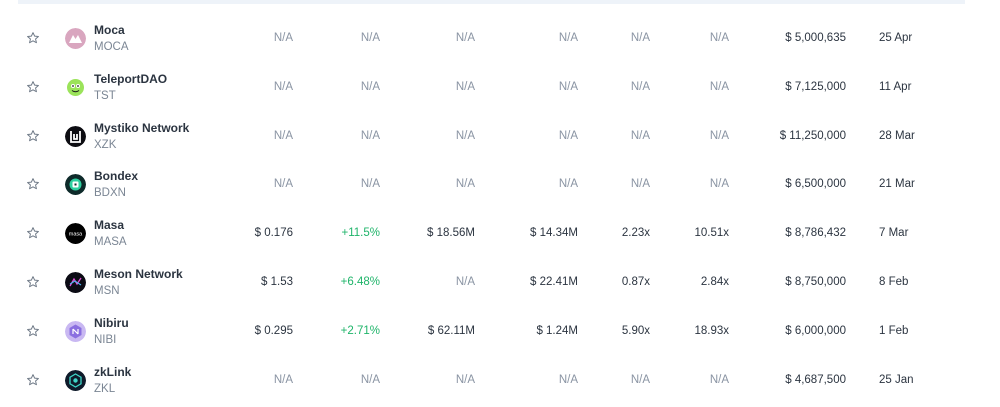  Describe the element at coordinates (897, 135) in the screenshot. I see `date-cell: 28 Mar` at that location.